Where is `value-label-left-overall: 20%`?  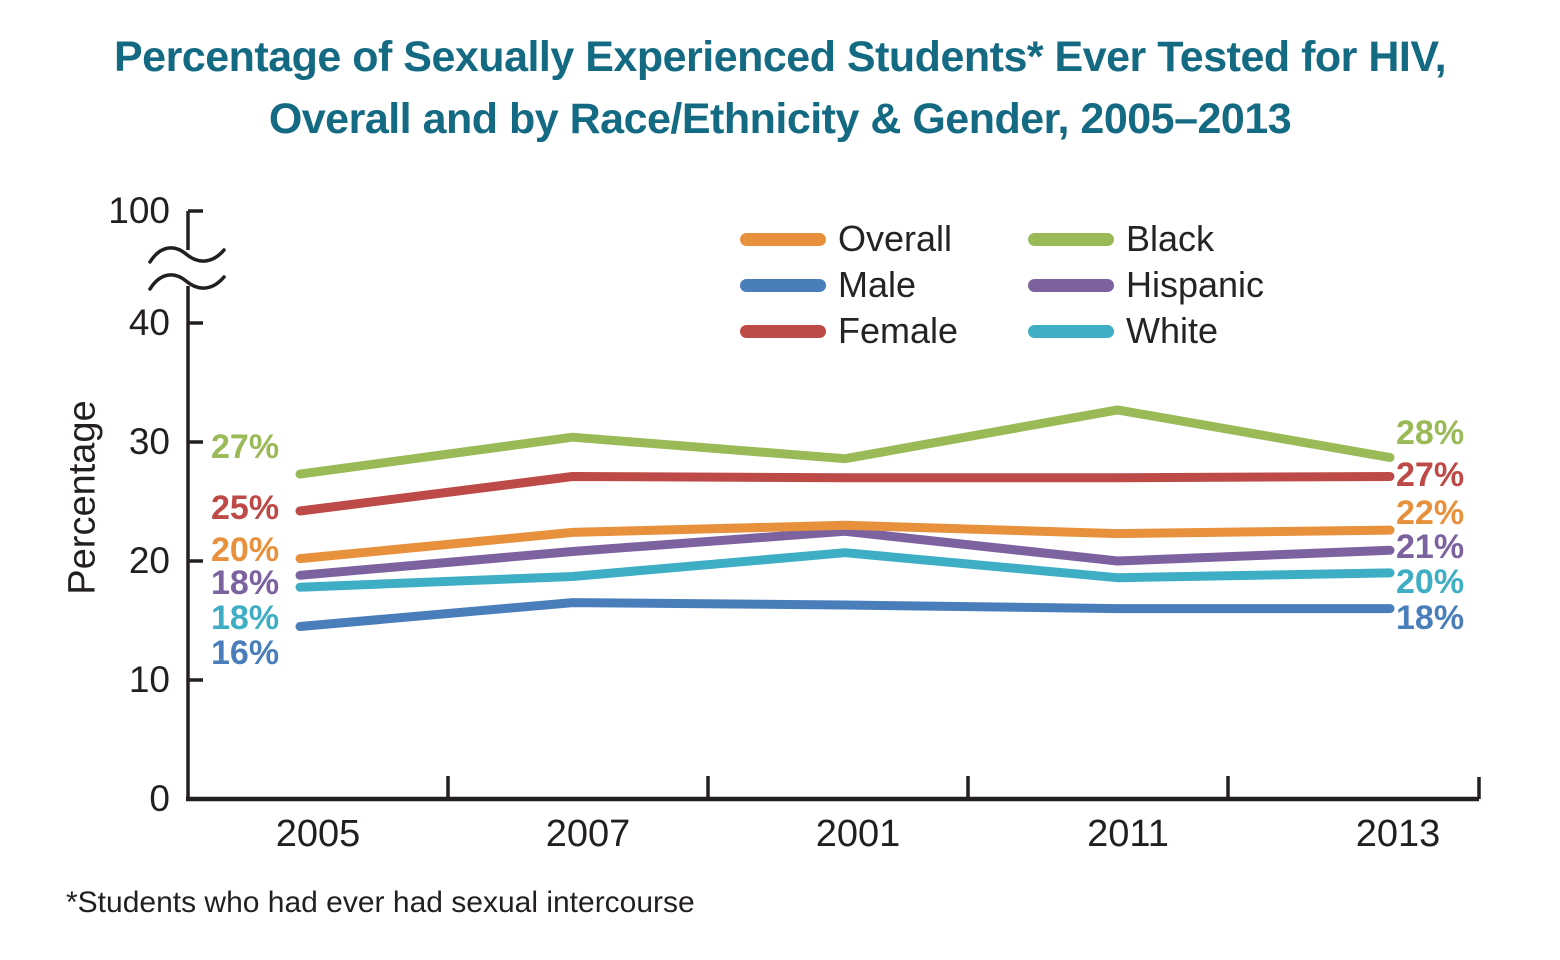
value-label-left-overall: 20% is located at coordinates (245, 550).